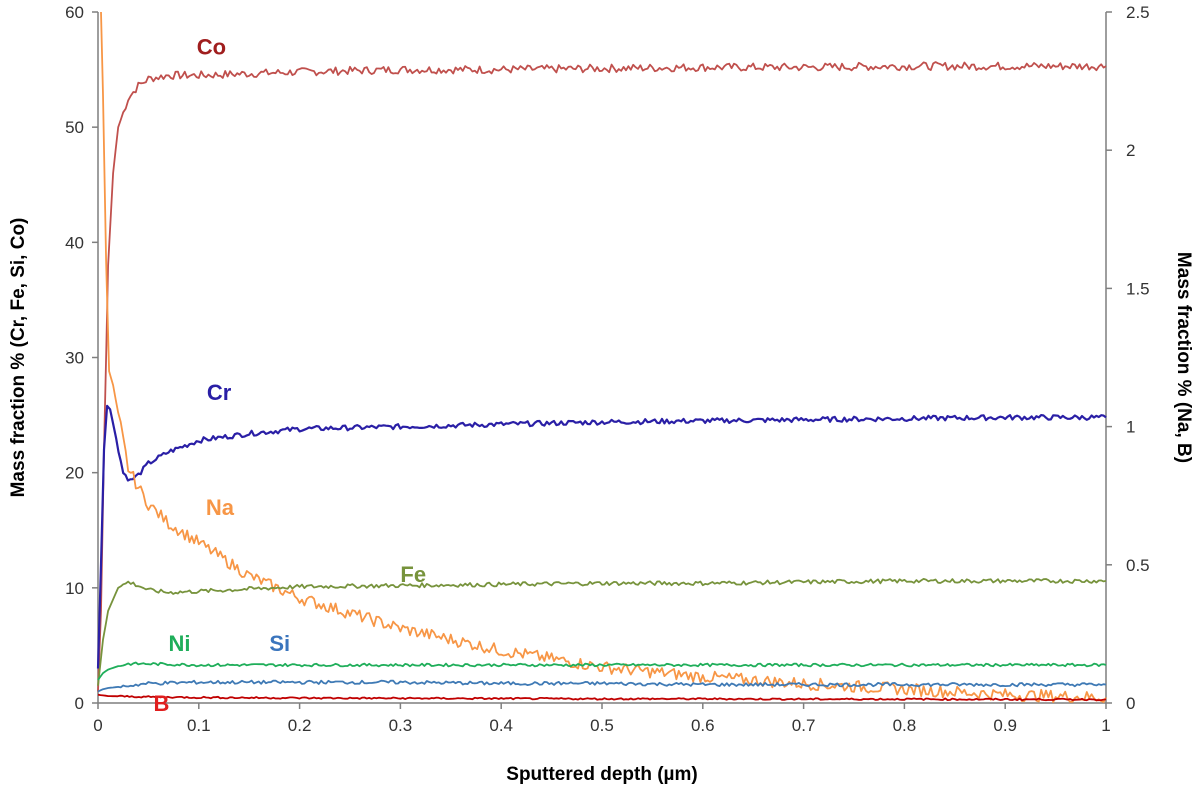 The width and height of the screenshot is (1200, 794). Describe the element at coordinates (220, 507) in the screenshot. I see `series-label-na: Na` at that location.